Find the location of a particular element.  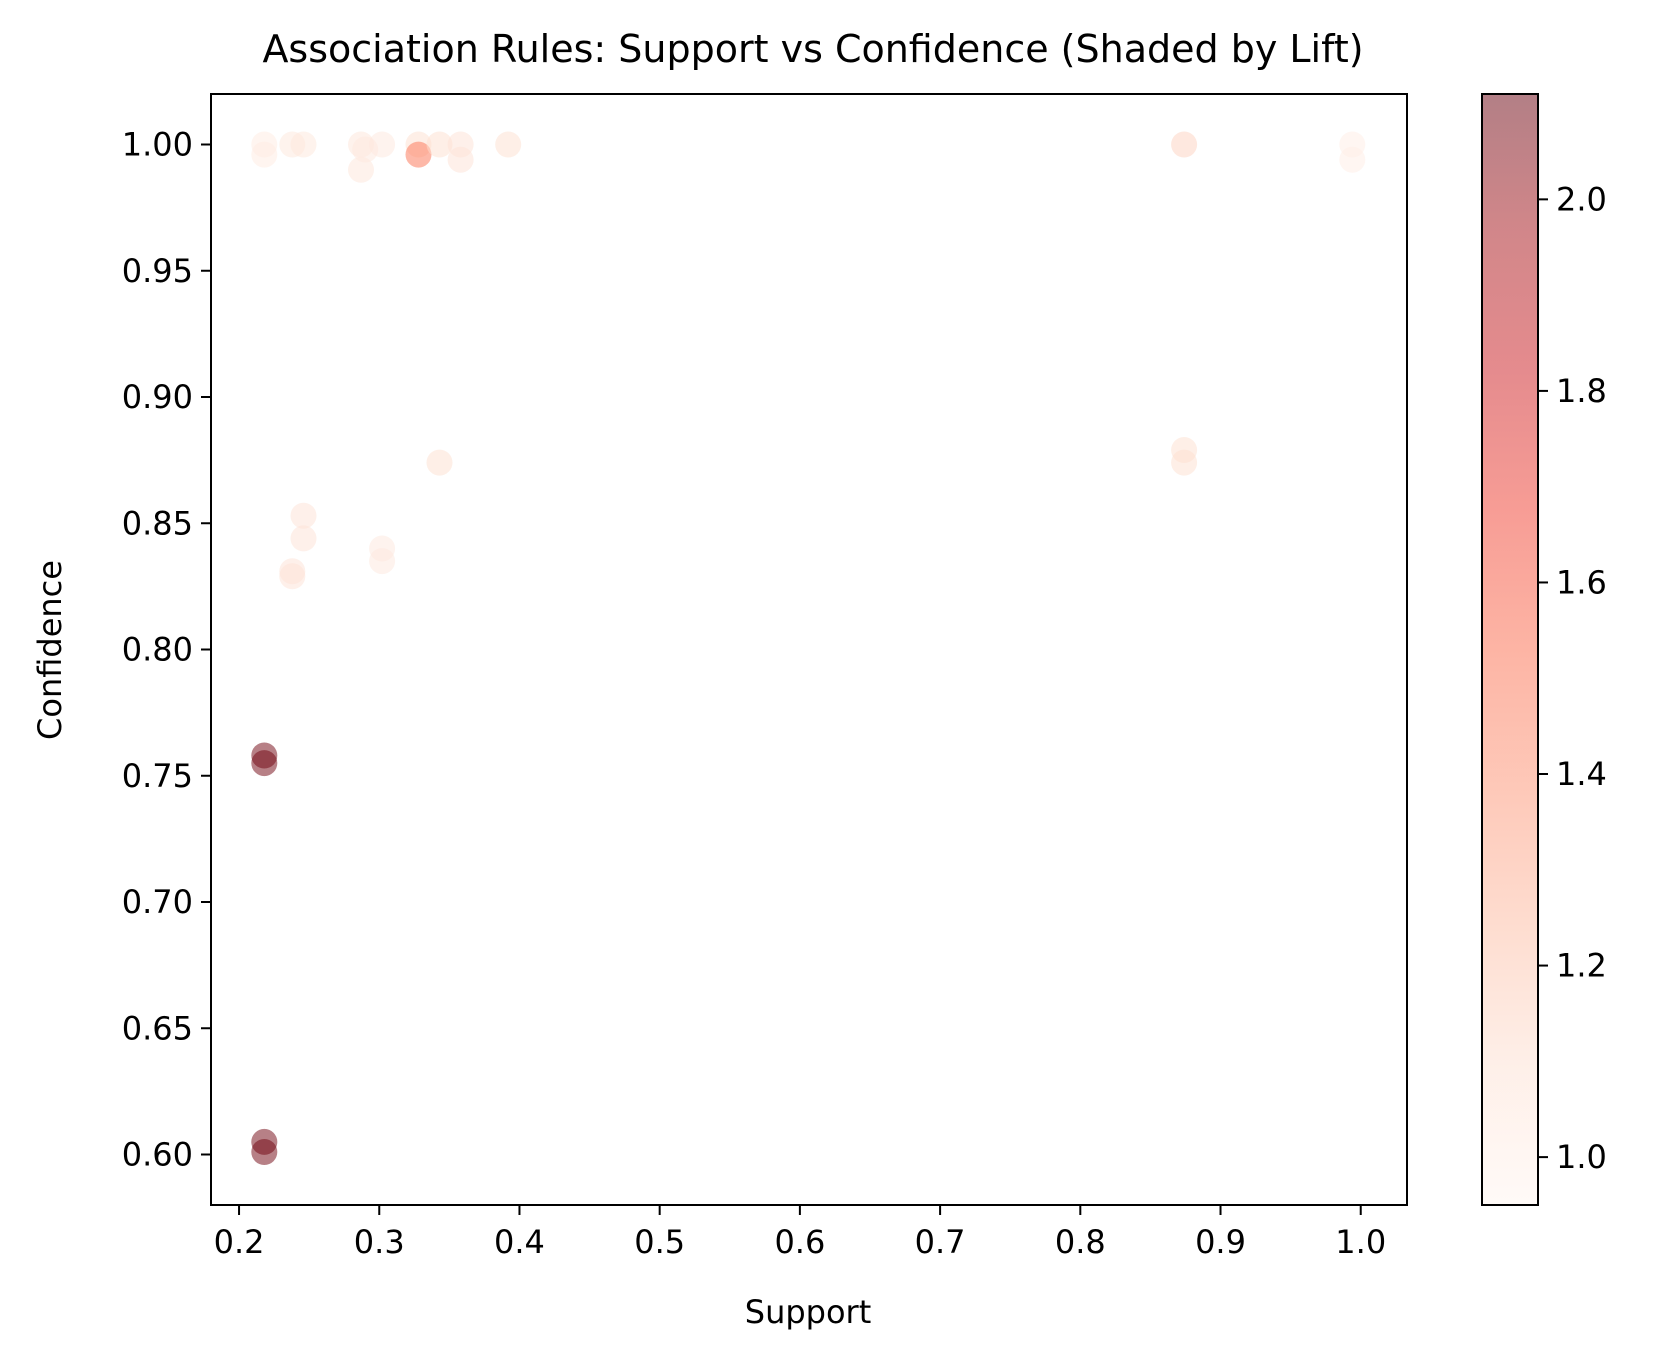

colorbar-frame is located at coordinates (1510, 649).